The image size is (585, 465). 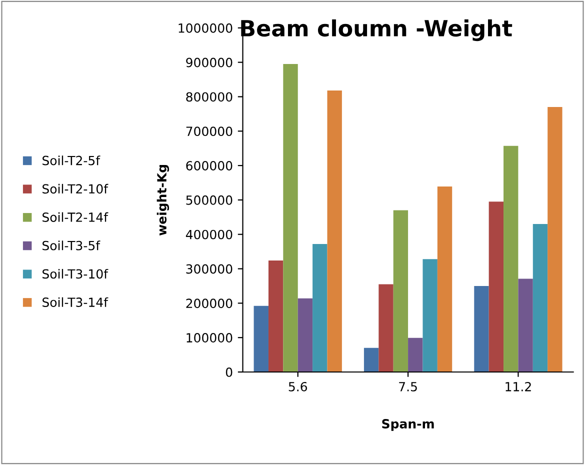 I want to click on x-tick-label: 5.6, so click(x=298, y=387).